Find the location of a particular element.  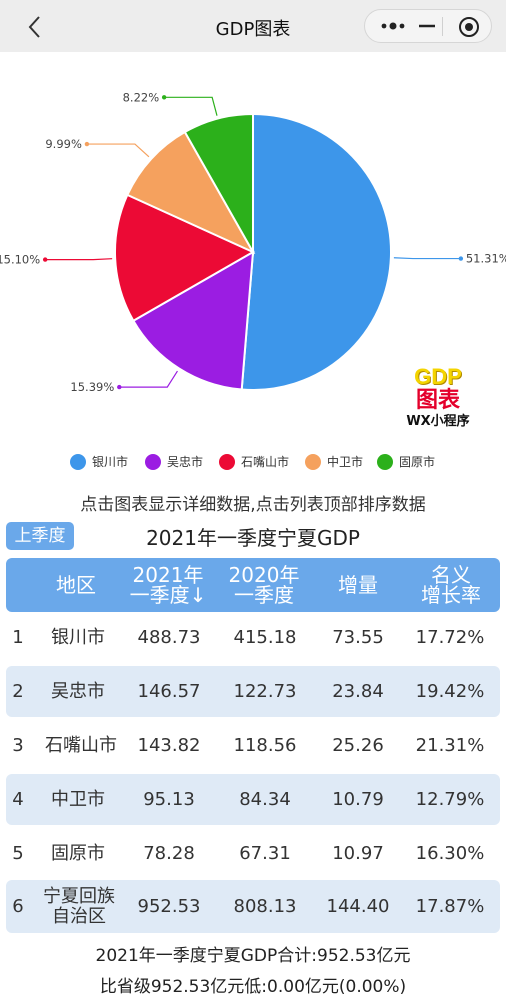

more-dots-icon is located at coordinates (393, 26).